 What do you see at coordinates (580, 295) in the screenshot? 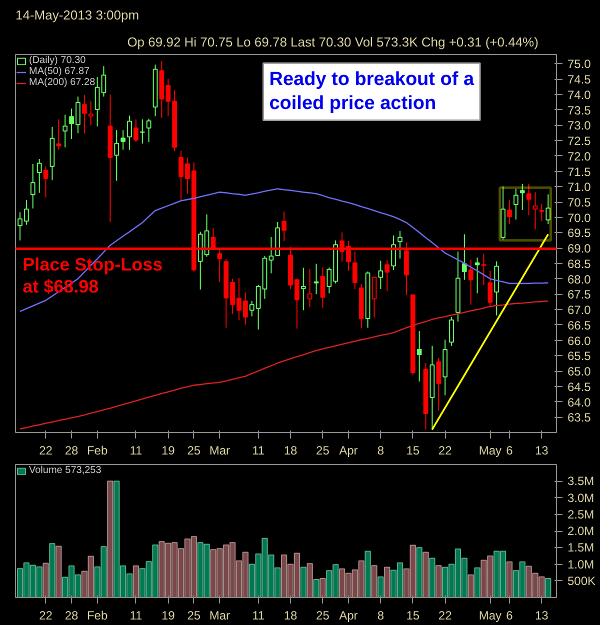
I see `y-tick-label: 67.5` at bounding box center [580, 295].